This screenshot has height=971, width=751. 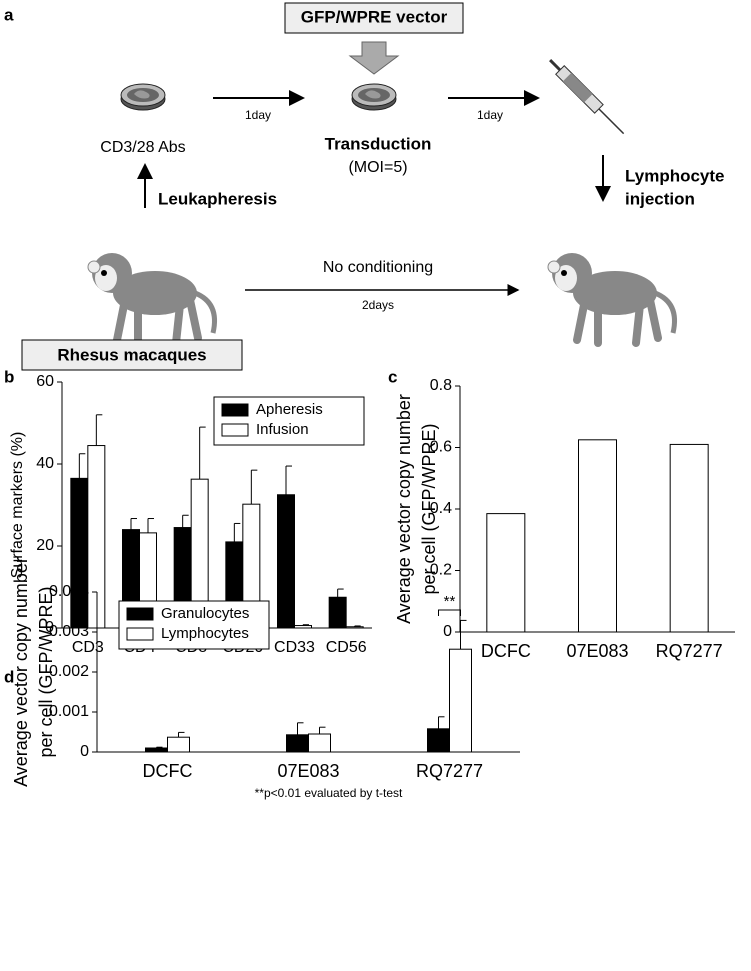 What do you see at coordinates (69, 711) in the screenshot?
I see `y-tick-label: 0.001` at bounding box center [69, 711].